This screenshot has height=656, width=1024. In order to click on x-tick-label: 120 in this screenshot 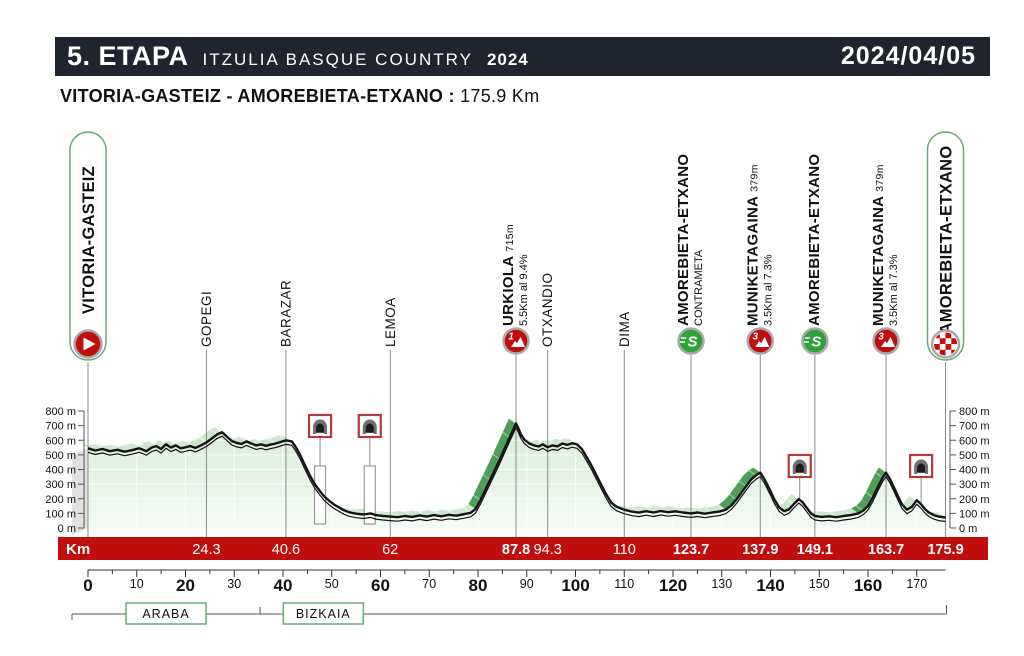, I will do `click(673, 585)`.